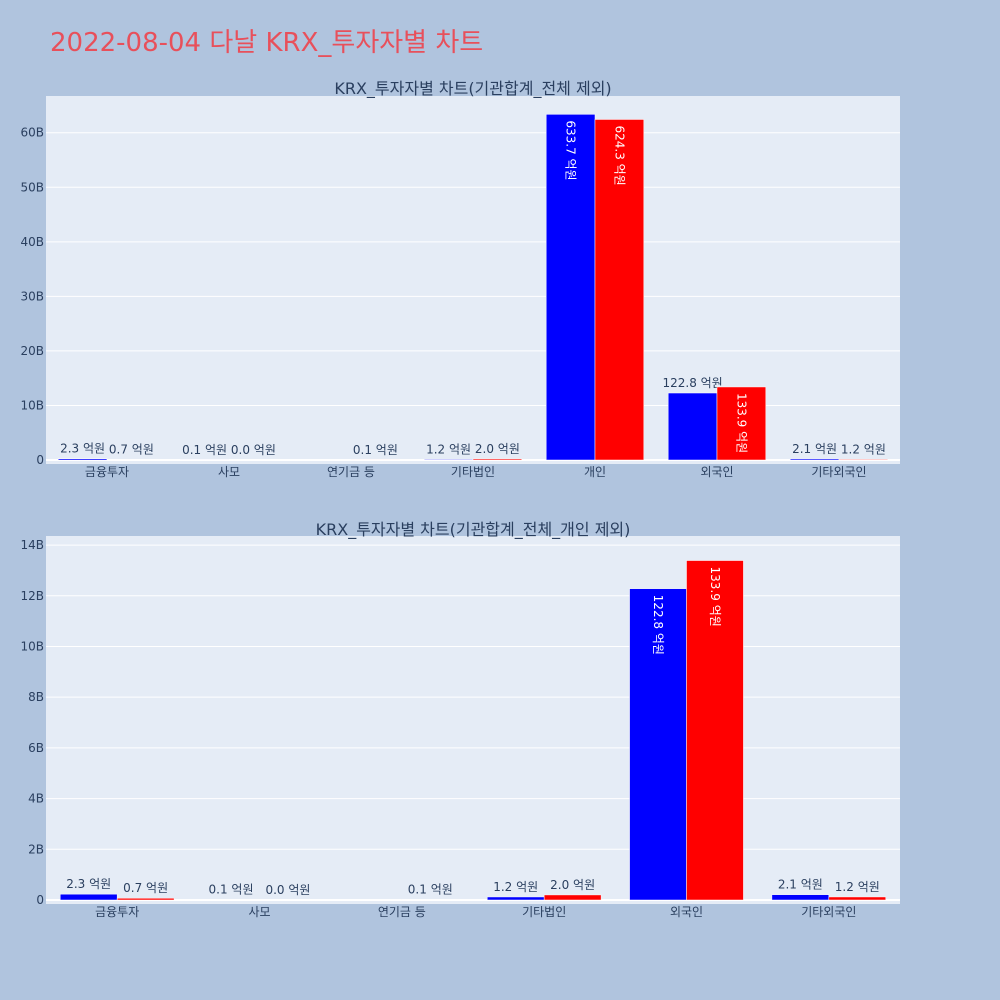 The height and width of the screenshot is (1000, 1000). What do you see at coordinates (32, 242) in the screenshot?
I see `y-tick-label: 40B` at bounding box center [32, 242].